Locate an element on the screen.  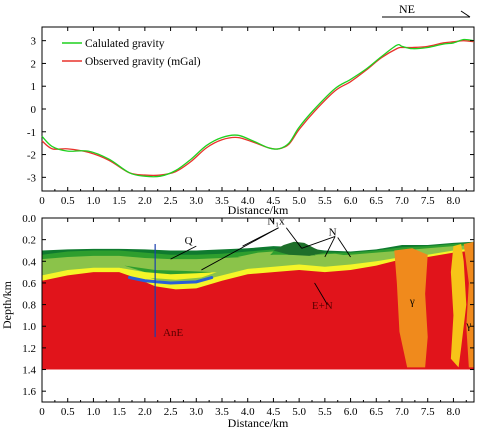
y-tick-label: 0.4 is located at coordinates (29, 262).